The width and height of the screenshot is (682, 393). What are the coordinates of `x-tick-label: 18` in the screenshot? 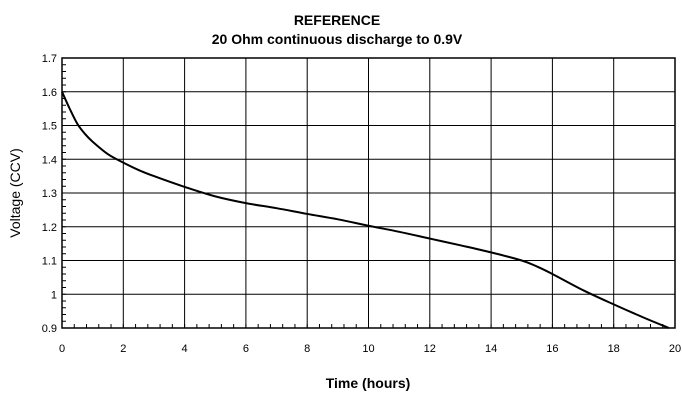 It's located at (614, 349).